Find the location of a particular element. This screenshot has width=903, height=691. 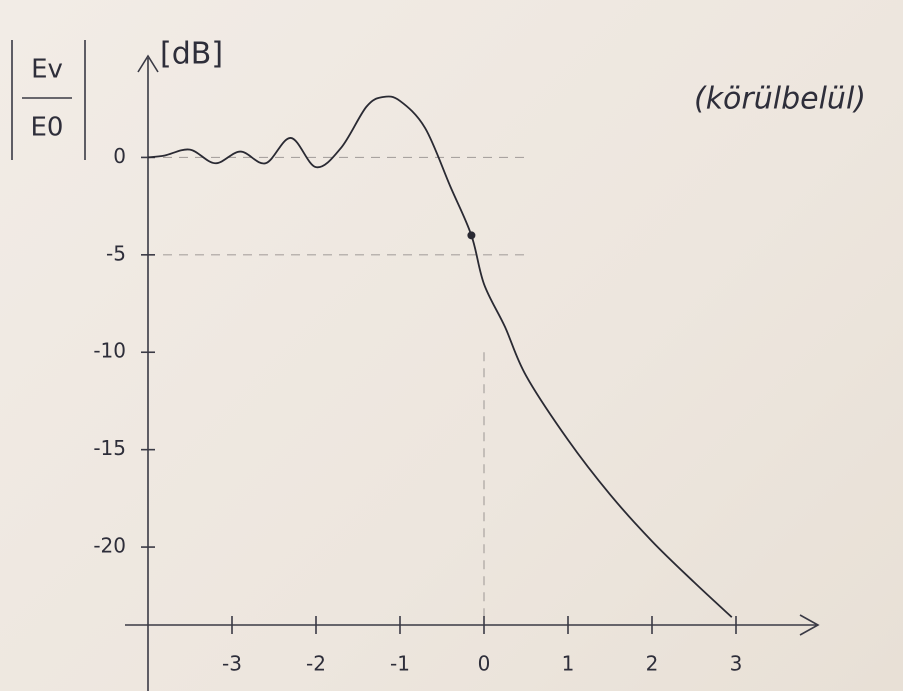

y-axis-label: [dB] is located at coordinates (191, 54).